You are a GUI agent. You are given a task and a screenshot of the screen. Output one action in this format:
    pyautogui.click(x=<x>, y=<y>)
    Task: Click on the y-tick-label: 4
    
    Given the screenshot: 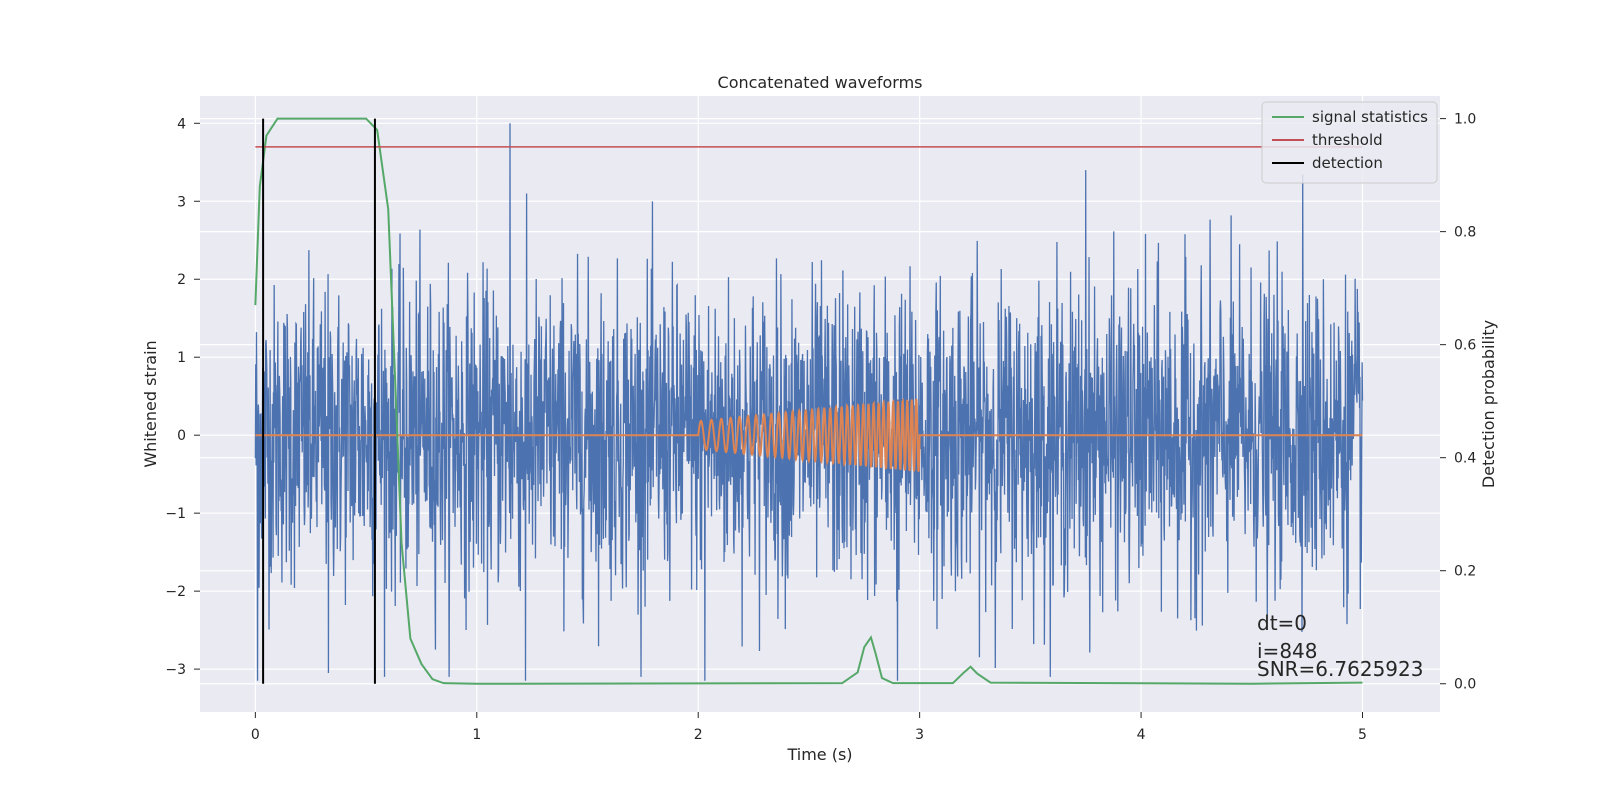 What is the action you would take?
    pyautogui.click(x=181, y=124)
    